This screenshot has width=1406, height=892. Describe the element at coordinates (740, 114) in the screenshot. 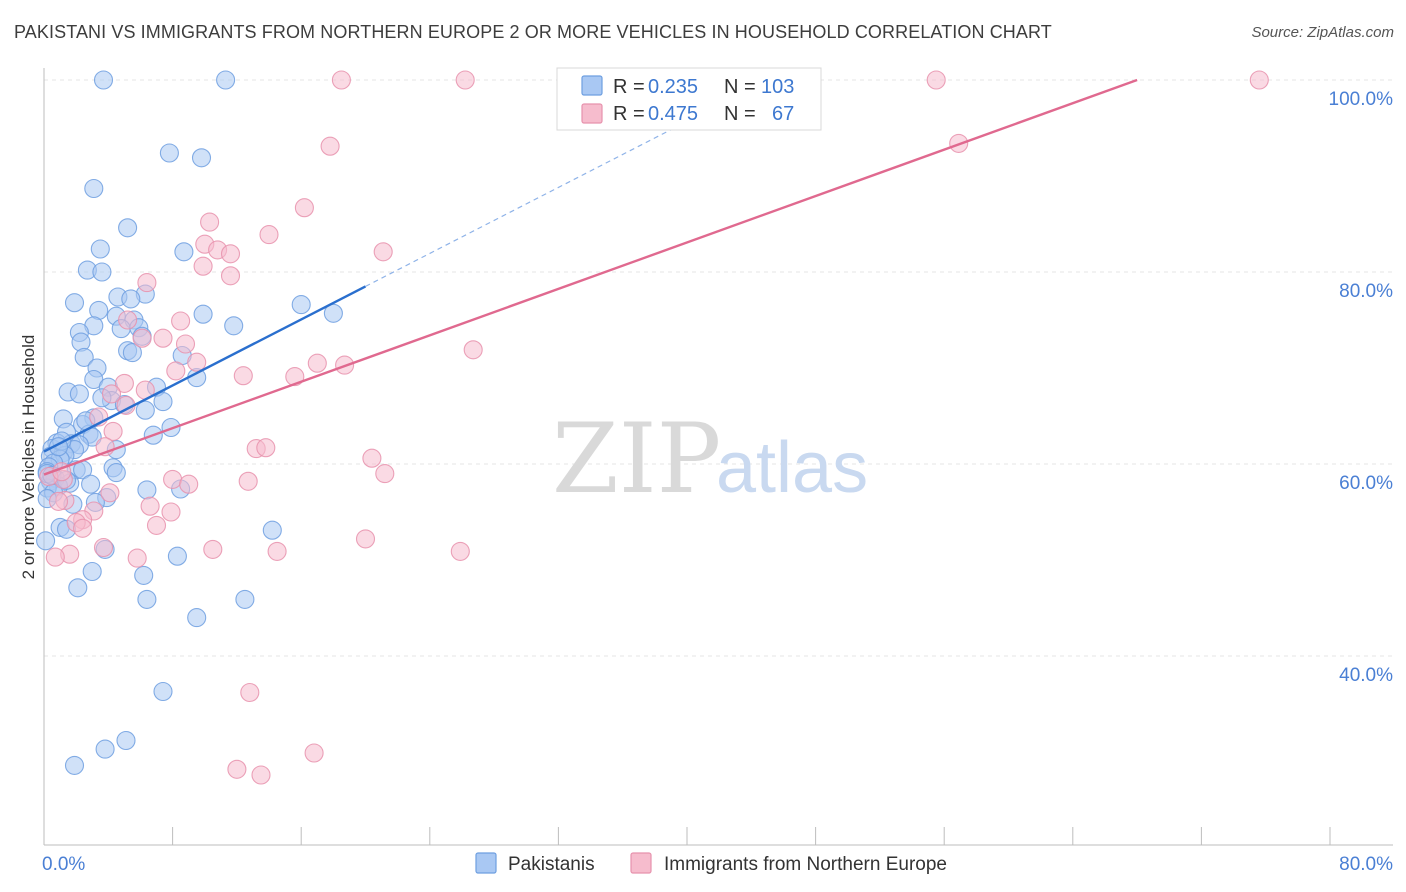

I see `legend-n-label-2: N =` at that location.